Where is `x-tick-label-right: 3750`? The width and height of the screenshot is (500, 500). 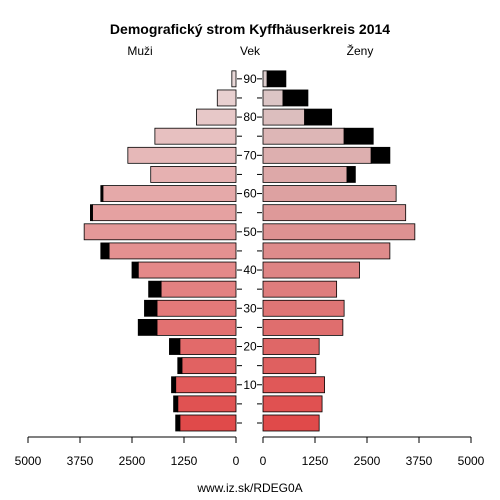 x-tick-label-right: 3750 is located at coordinates (419, 461).